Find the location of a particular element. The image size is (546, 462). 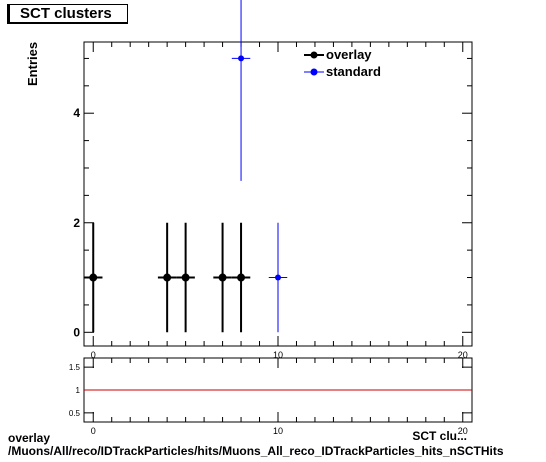

y-tick-label: 2 is located at coordinates (76, 223).